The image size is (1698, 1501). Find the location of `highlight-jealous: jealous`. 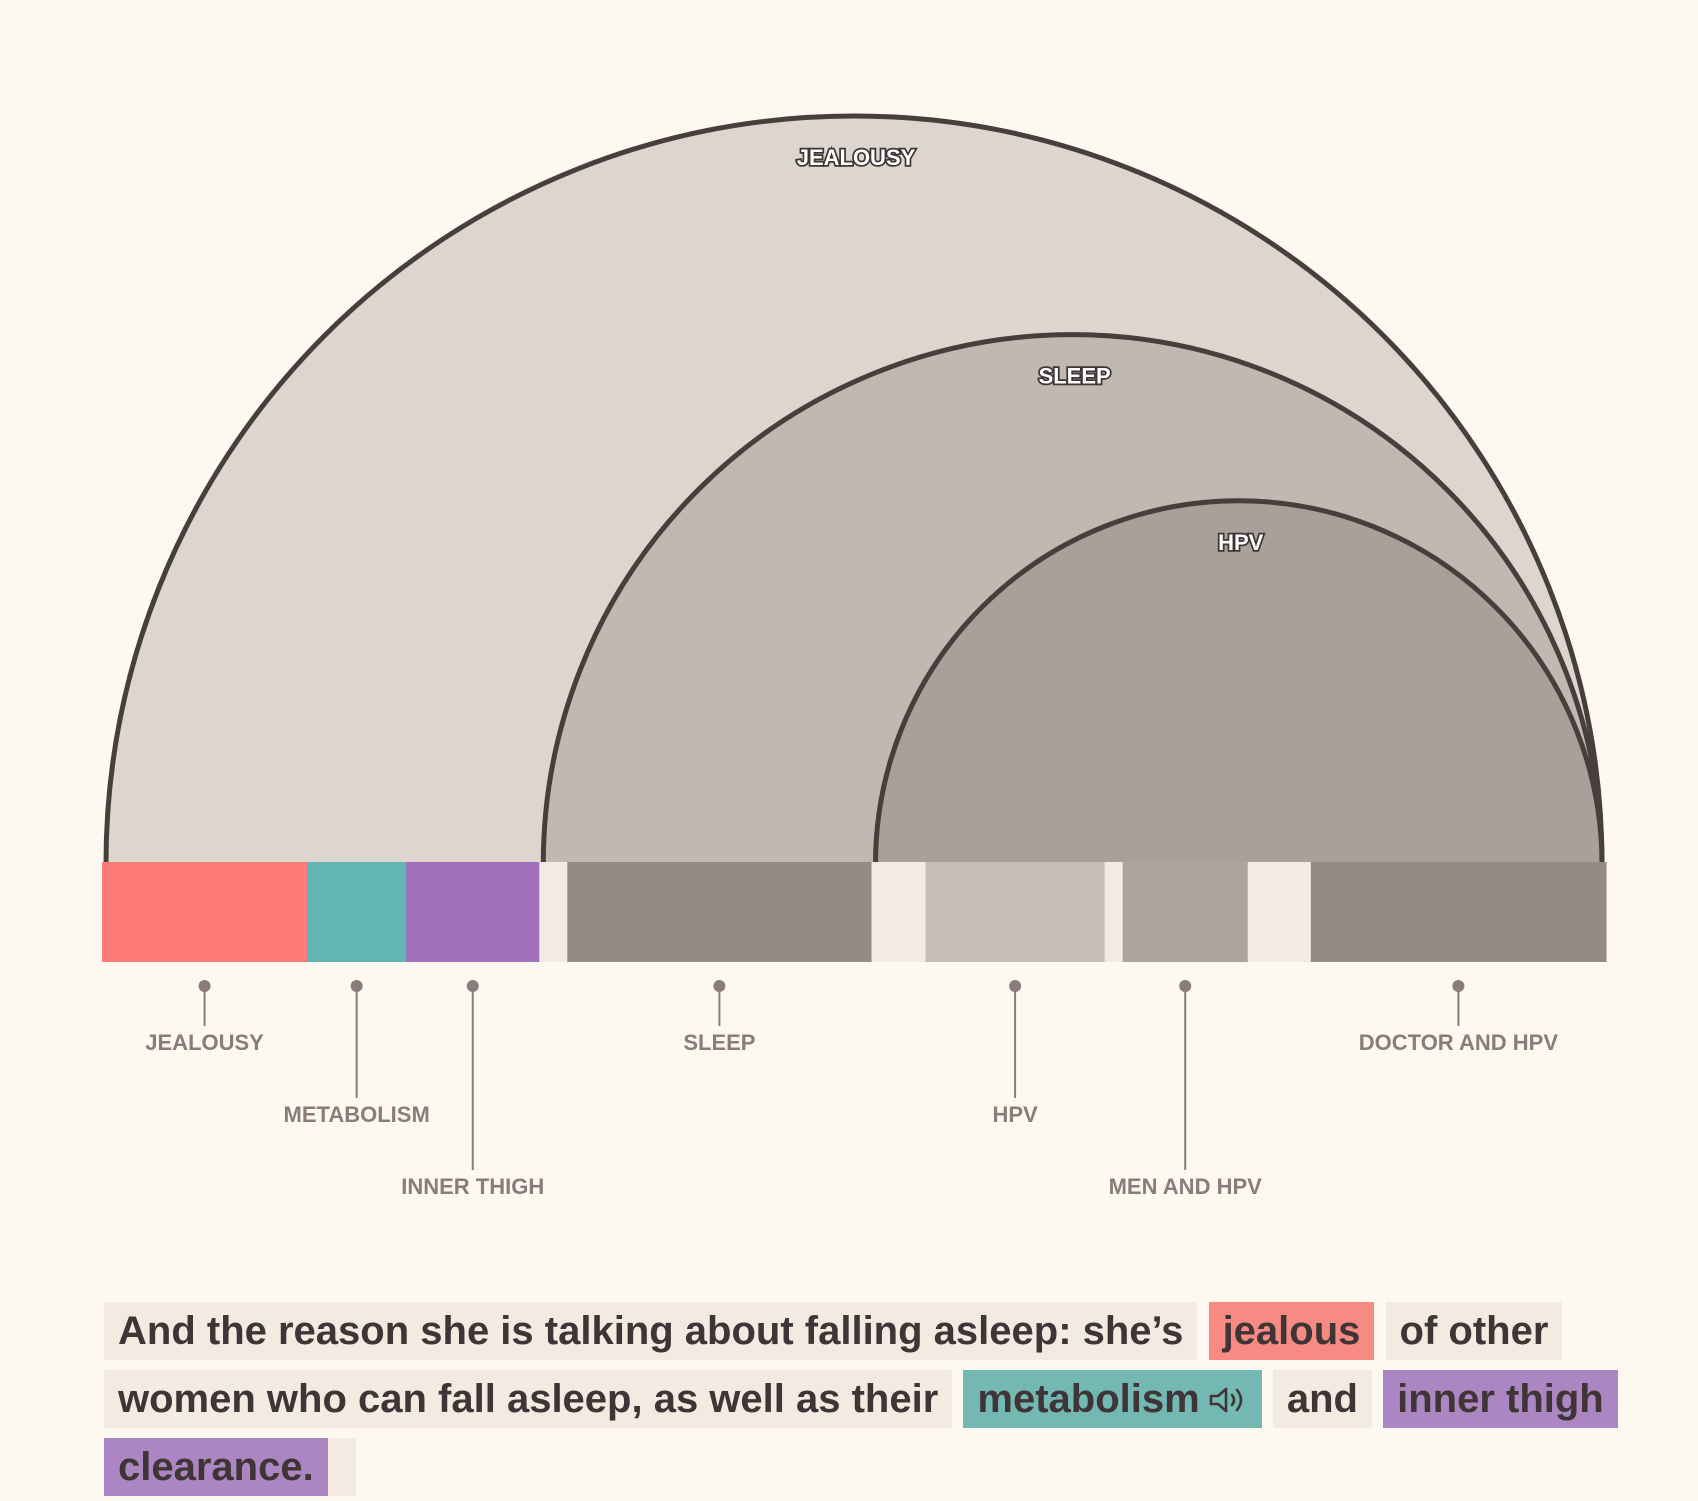

highlight-jealous: jealous is located at coordinates (1291, 1331).